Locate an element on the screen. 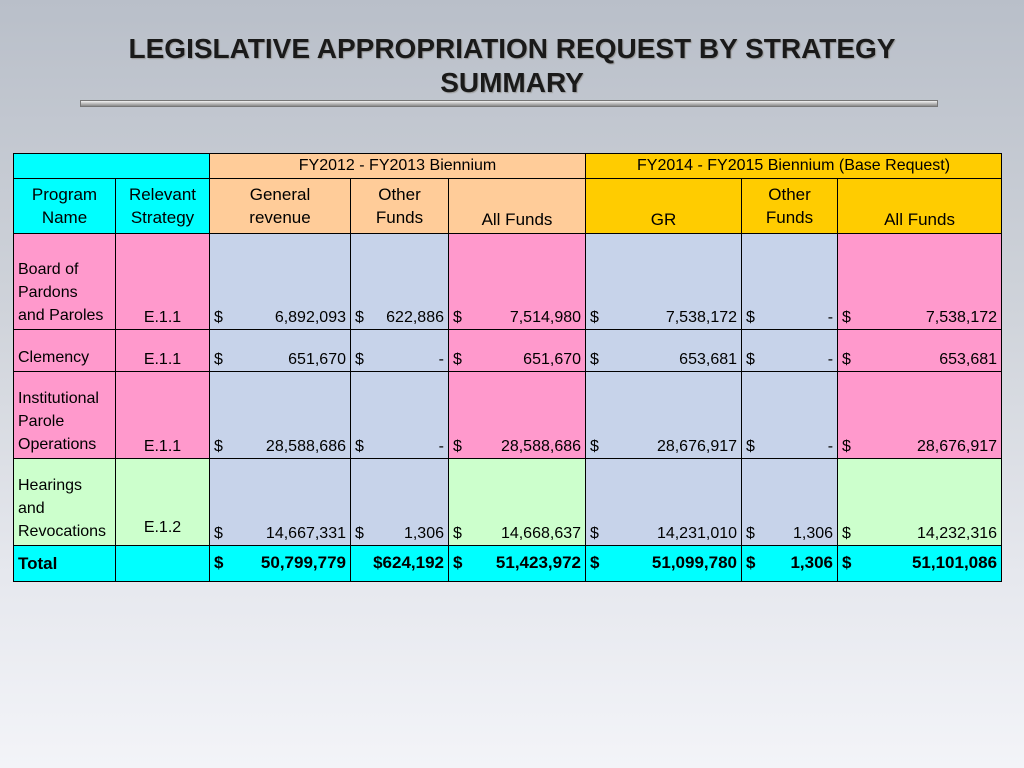 Image resolution: width=1024 pixels, height=768 pixels. total-strategy-blank is located at coordinates (162, 563).